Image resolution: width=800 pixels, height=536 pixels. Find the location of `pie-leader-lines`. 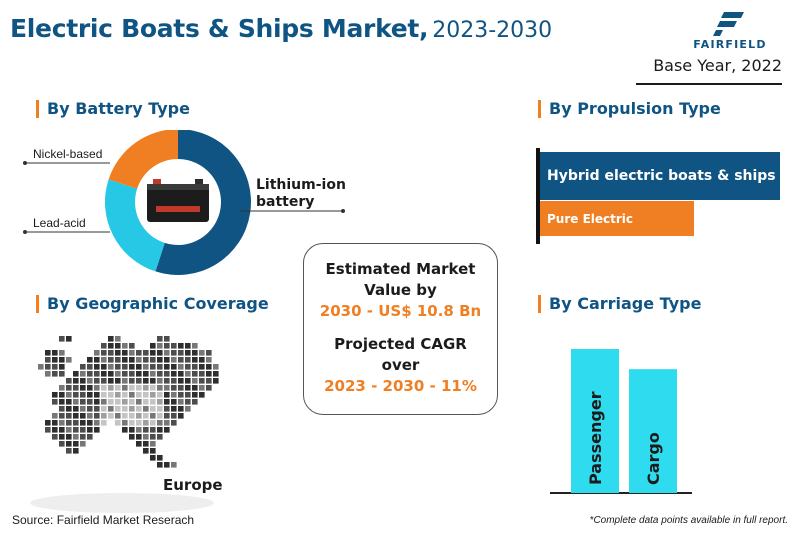

pie-leader-lines is located at coordinates (184, 197).